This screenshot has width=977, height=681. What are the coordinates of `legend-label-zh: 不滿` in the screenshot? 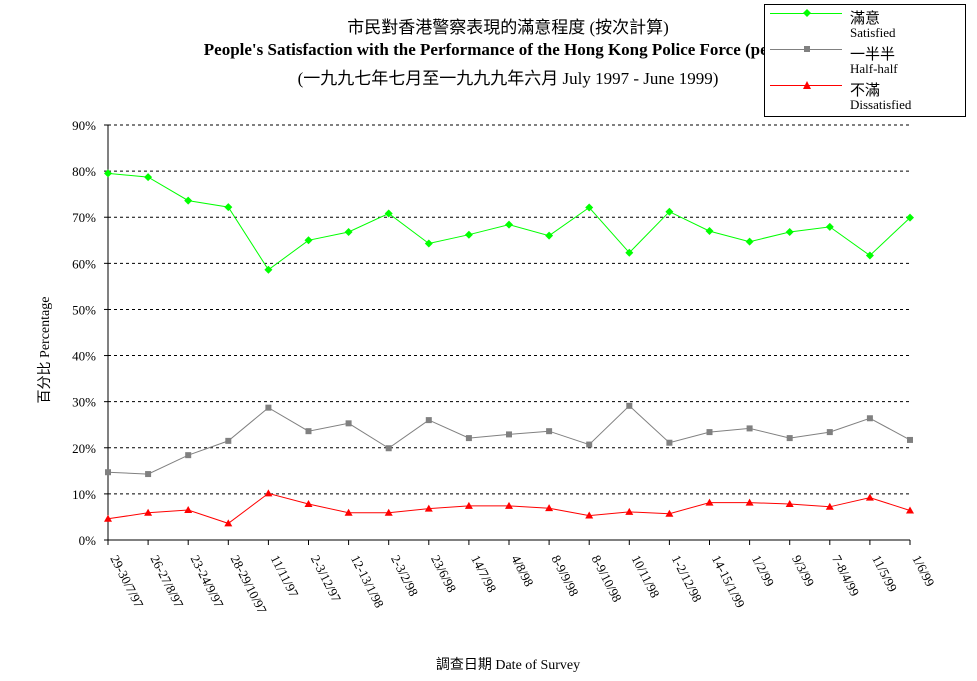 It's located at (865, 91).